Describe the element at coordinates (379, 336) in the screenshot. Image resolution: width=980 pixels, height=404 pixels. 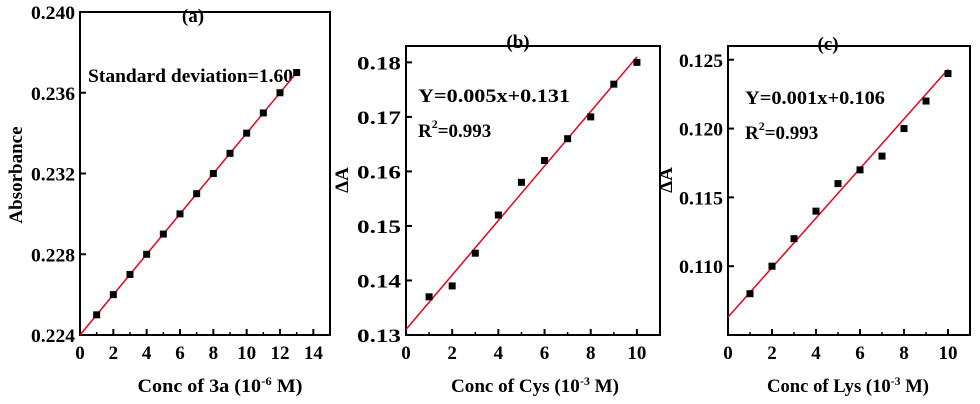
I see `y-tick-label: 0.13` at that location.